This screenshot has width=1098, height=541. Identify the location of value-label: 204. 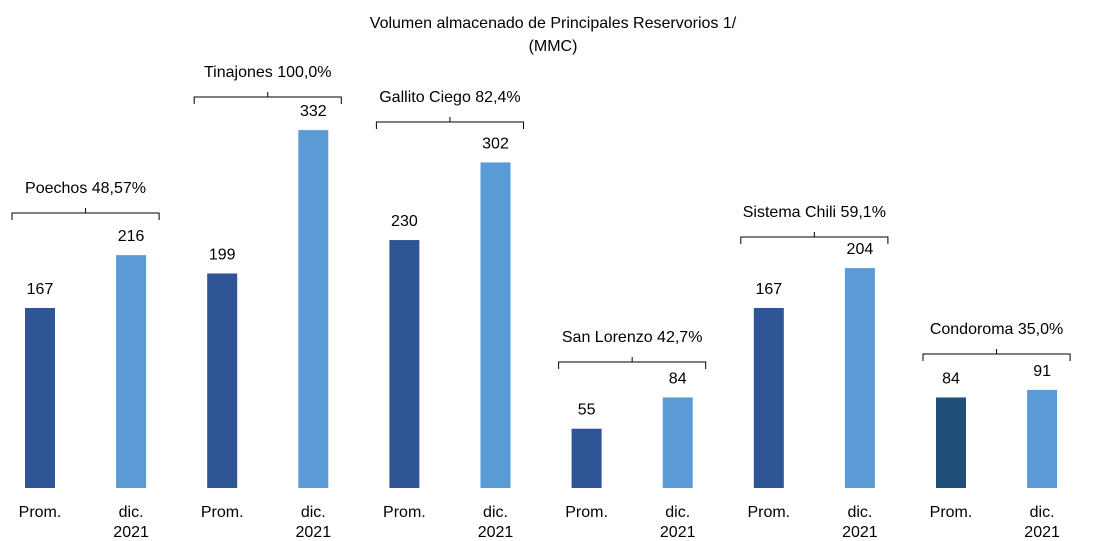
(860, 249).